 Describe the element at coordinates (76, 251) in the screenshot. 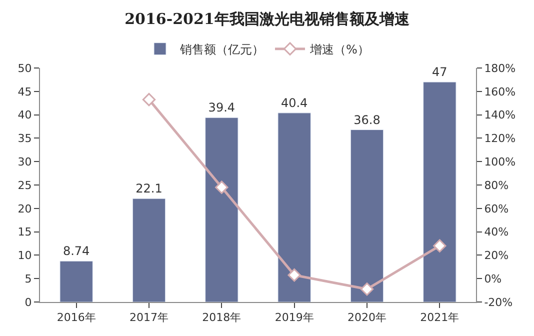

I see `data-label: 8.74` at that location.